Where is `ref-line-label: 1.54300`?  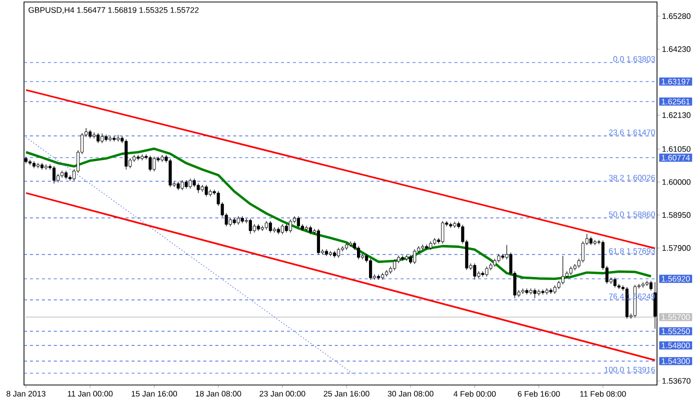 ref-line-label: 1.54300 is located at coordinates (676, 361).